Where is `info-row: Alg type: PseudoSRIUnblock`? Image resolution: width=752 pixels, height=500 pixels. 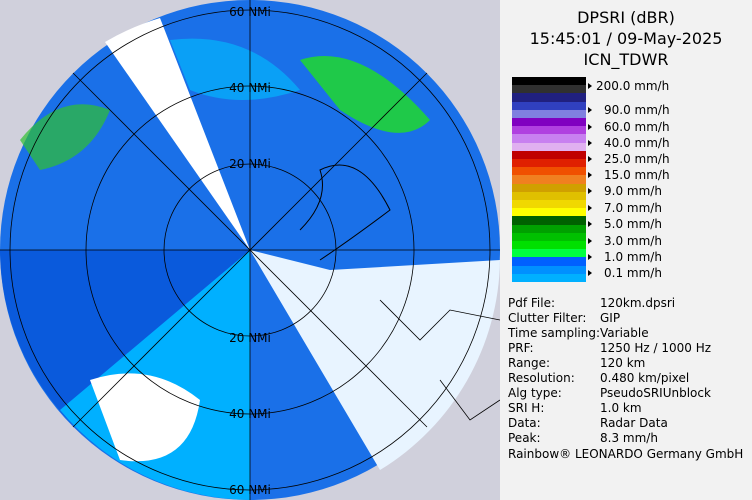
info-row: Alg type: PseudoSRIUnblock is located at coordinates (609, 393).